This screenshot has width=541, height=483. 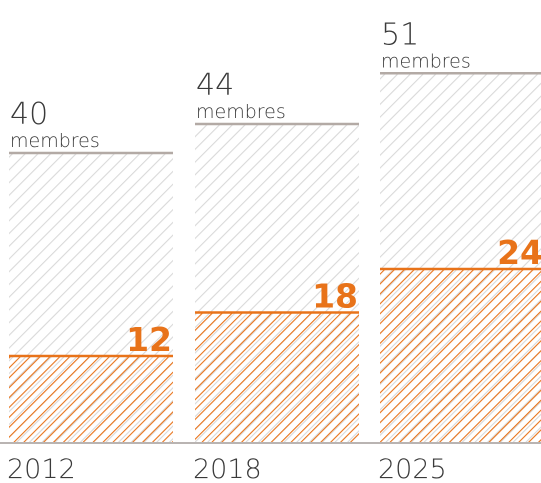 What do you see at coordinates (241, 112) in the screenshot?
I see `total-unit-label-2018: membres` at bounding box center [241, 112].